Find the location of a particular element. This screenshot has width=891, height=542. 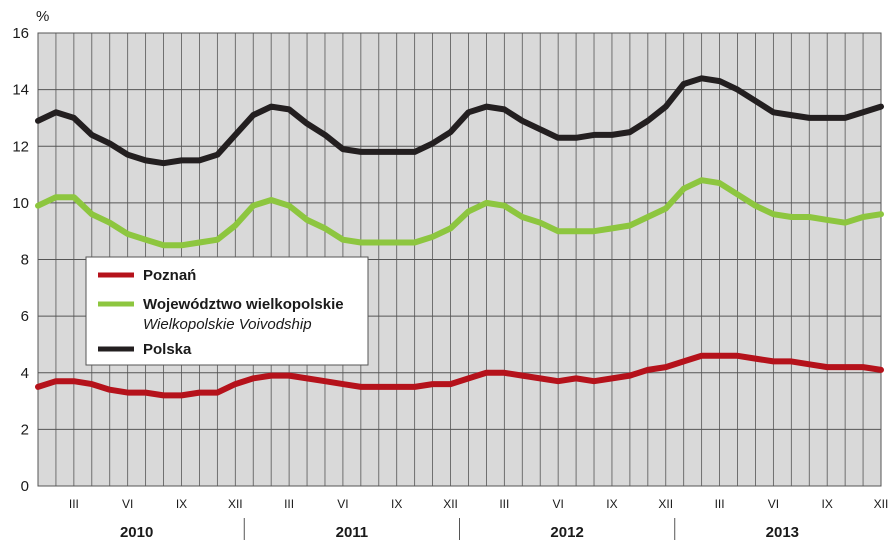

y-tick-label: 6 is located at coordinates (25, 316).